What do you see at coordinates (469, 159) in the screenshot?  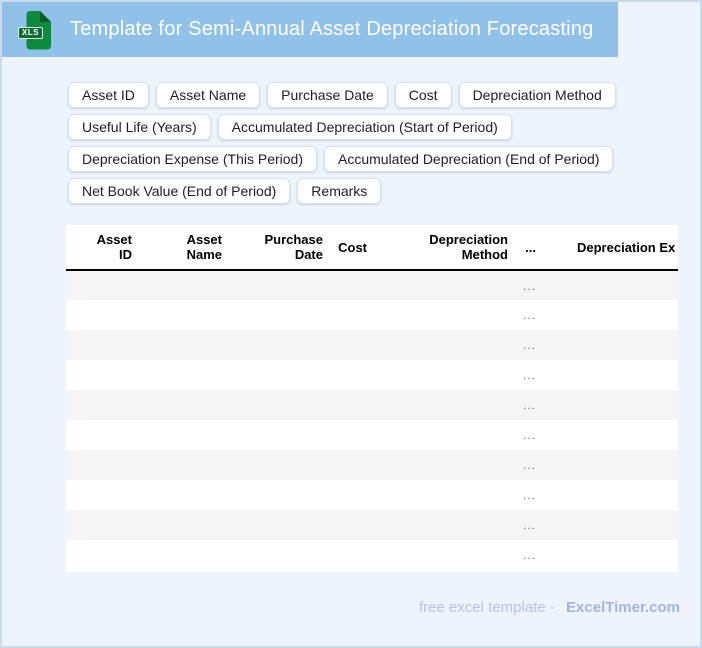 I see `chip-accumulated-depreciation-end: Accumulated Depreciation (End of Period)` at bounding box center [469, 159].